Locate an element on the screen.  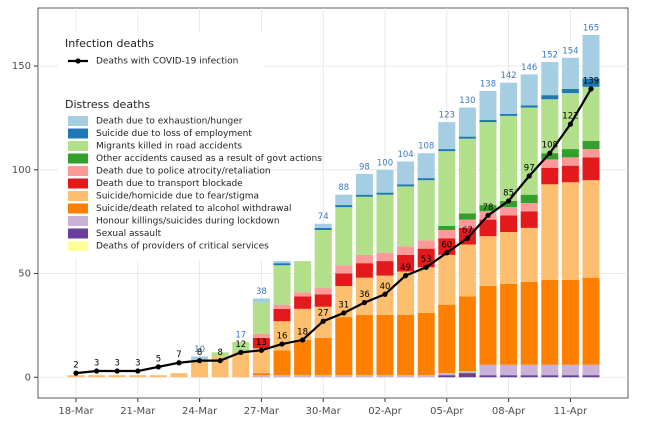
line-value-label: 31 is located at coordinates (343, 305).